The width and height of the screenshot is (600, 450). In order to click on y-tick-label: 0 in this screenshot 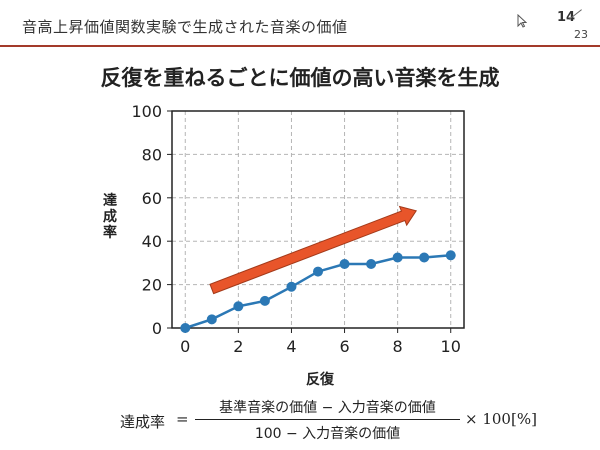, I will do `click(157, 328)`.